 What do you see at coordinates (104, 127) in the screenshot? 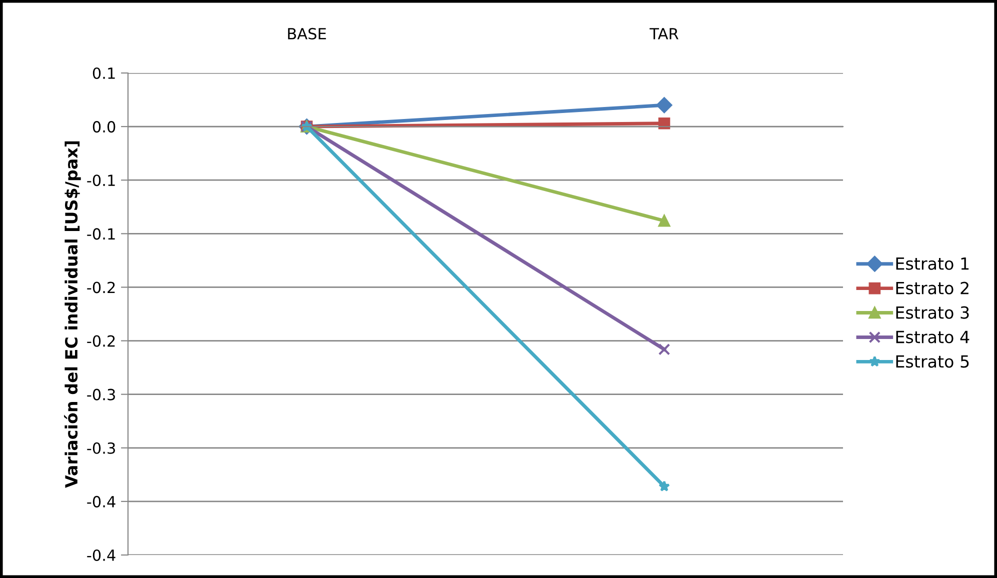
I see `y-tick-label: 0.0` at bounding box center [104, 127].